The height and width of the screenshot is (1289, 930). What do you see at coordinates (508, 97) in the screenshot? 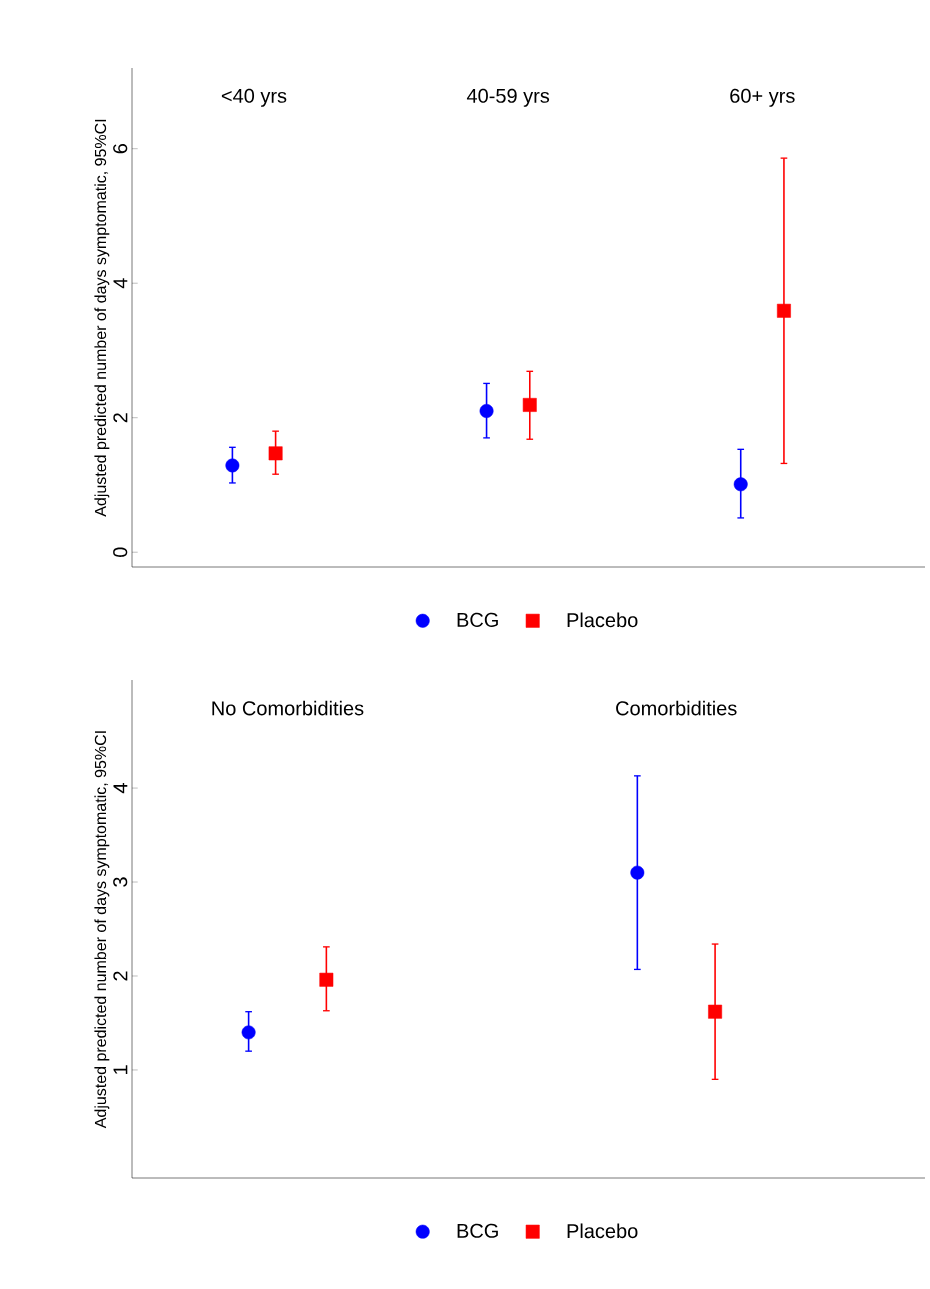
I see `x-tick-label: 40-59 yrs` at bounding box center [508, 97].